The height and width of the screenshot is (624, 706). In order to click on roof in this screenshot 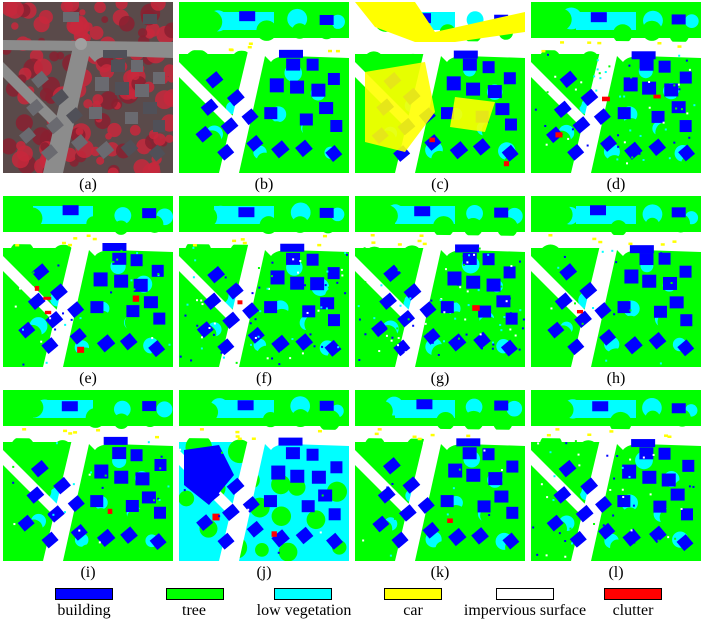, I will do `click(115, 54)`.